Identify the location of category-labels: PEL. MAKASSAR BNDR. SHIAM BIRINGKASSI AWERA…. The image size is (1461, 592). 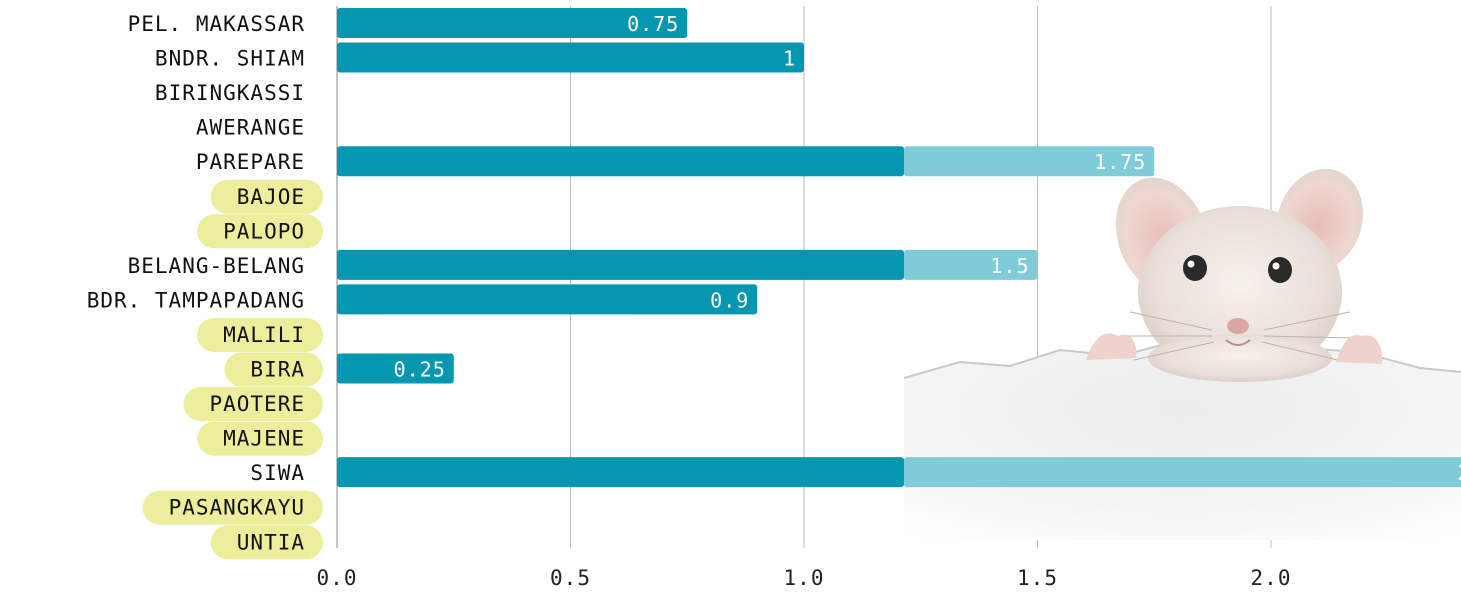
(196, 283).